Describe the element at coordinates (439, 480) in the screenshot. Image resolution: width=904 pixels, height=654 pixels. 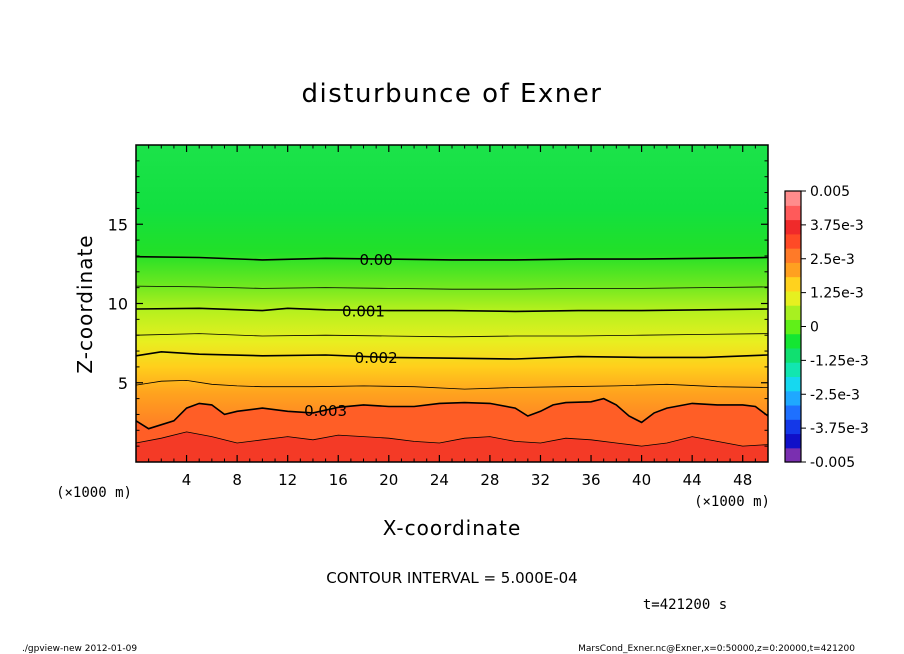
I see `x-tick-label: 24` at that location.